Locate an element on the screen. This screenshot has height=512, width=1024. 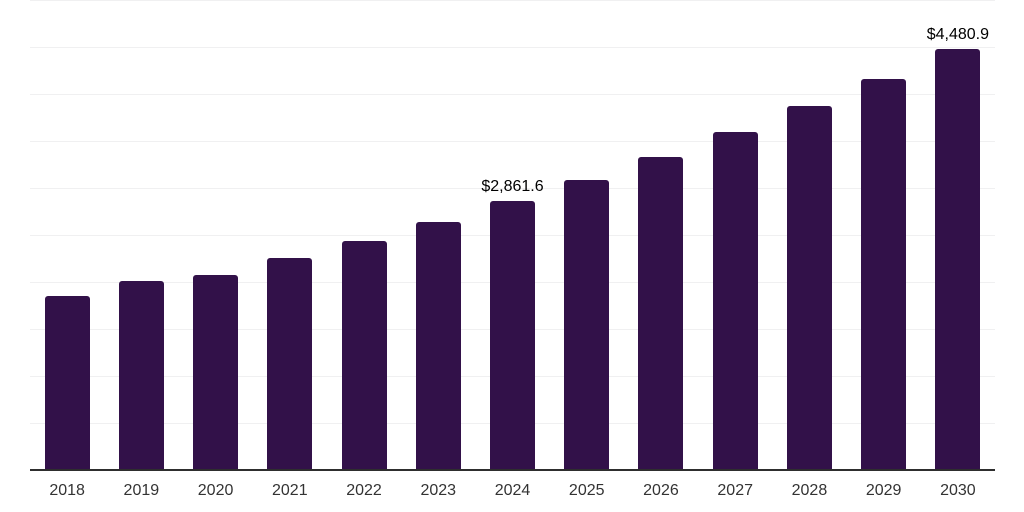
x-tick-label-2026: 2026 is located at coordinates (661, 490).